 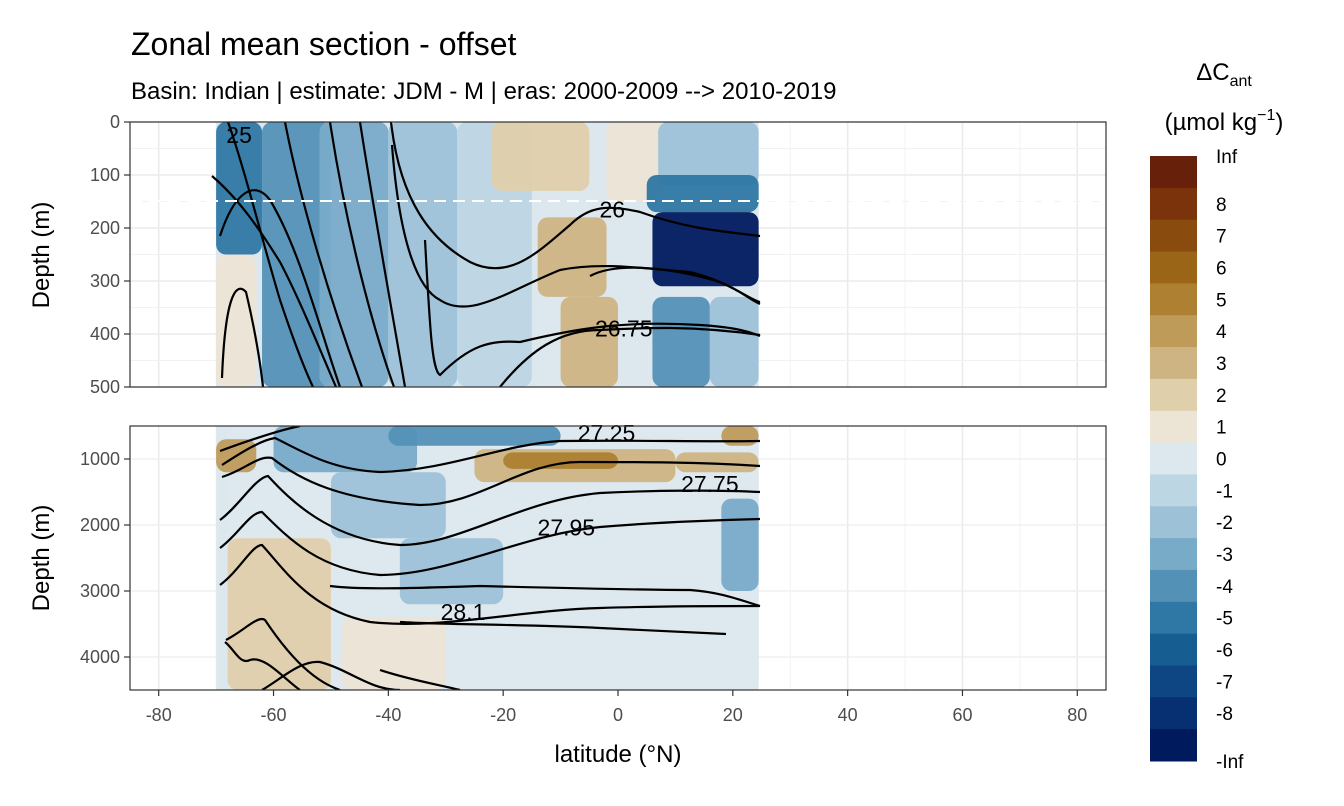 I want to click on contour-label: 27.25, so click(x=607, y=433).